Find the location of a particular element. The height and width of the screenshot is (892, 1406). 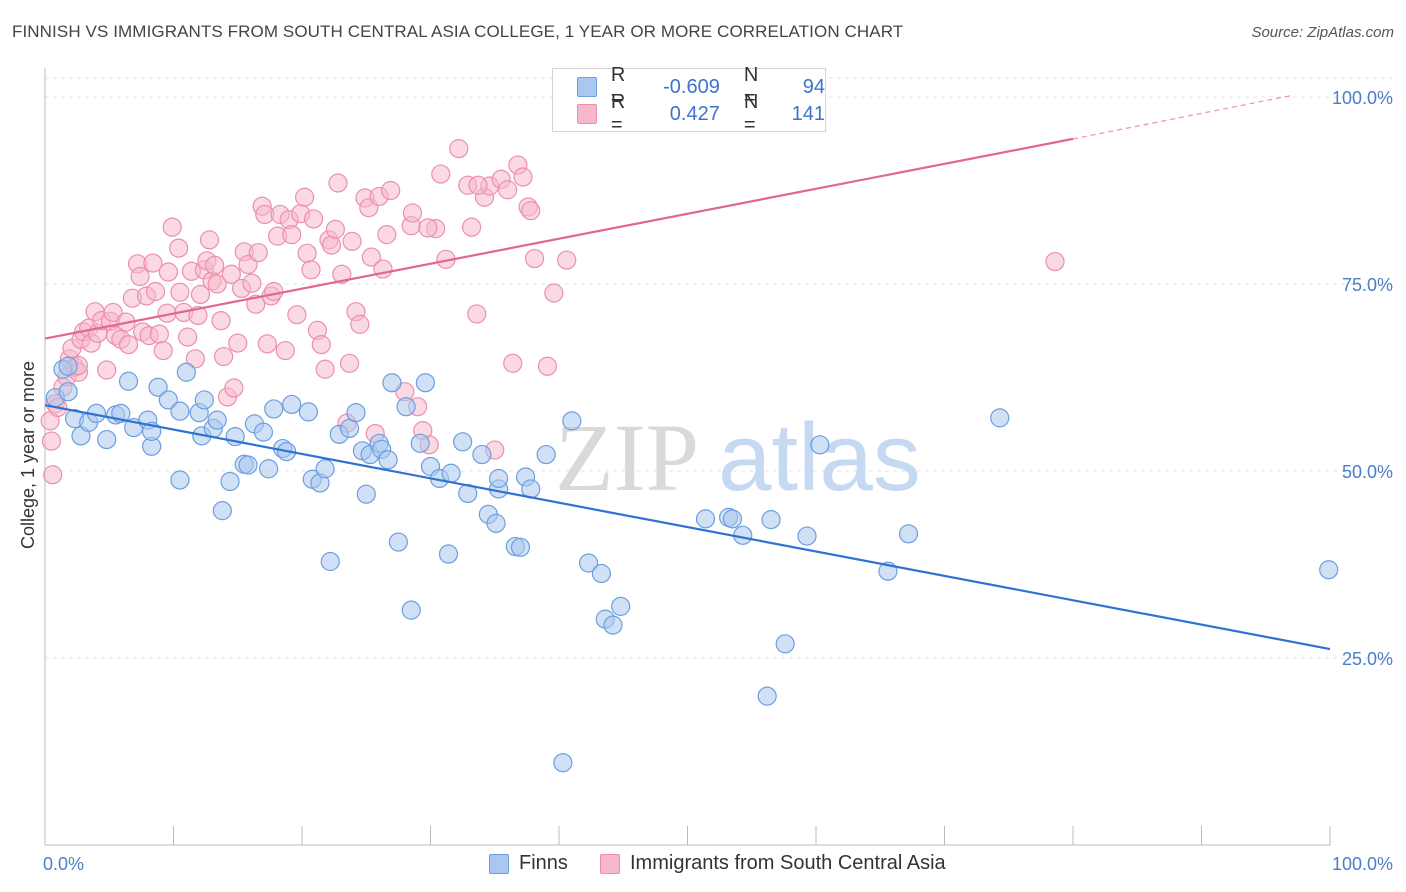

legend-row-immigrants: R = 0.427 N = 141 is located at coordinates (701, 113).